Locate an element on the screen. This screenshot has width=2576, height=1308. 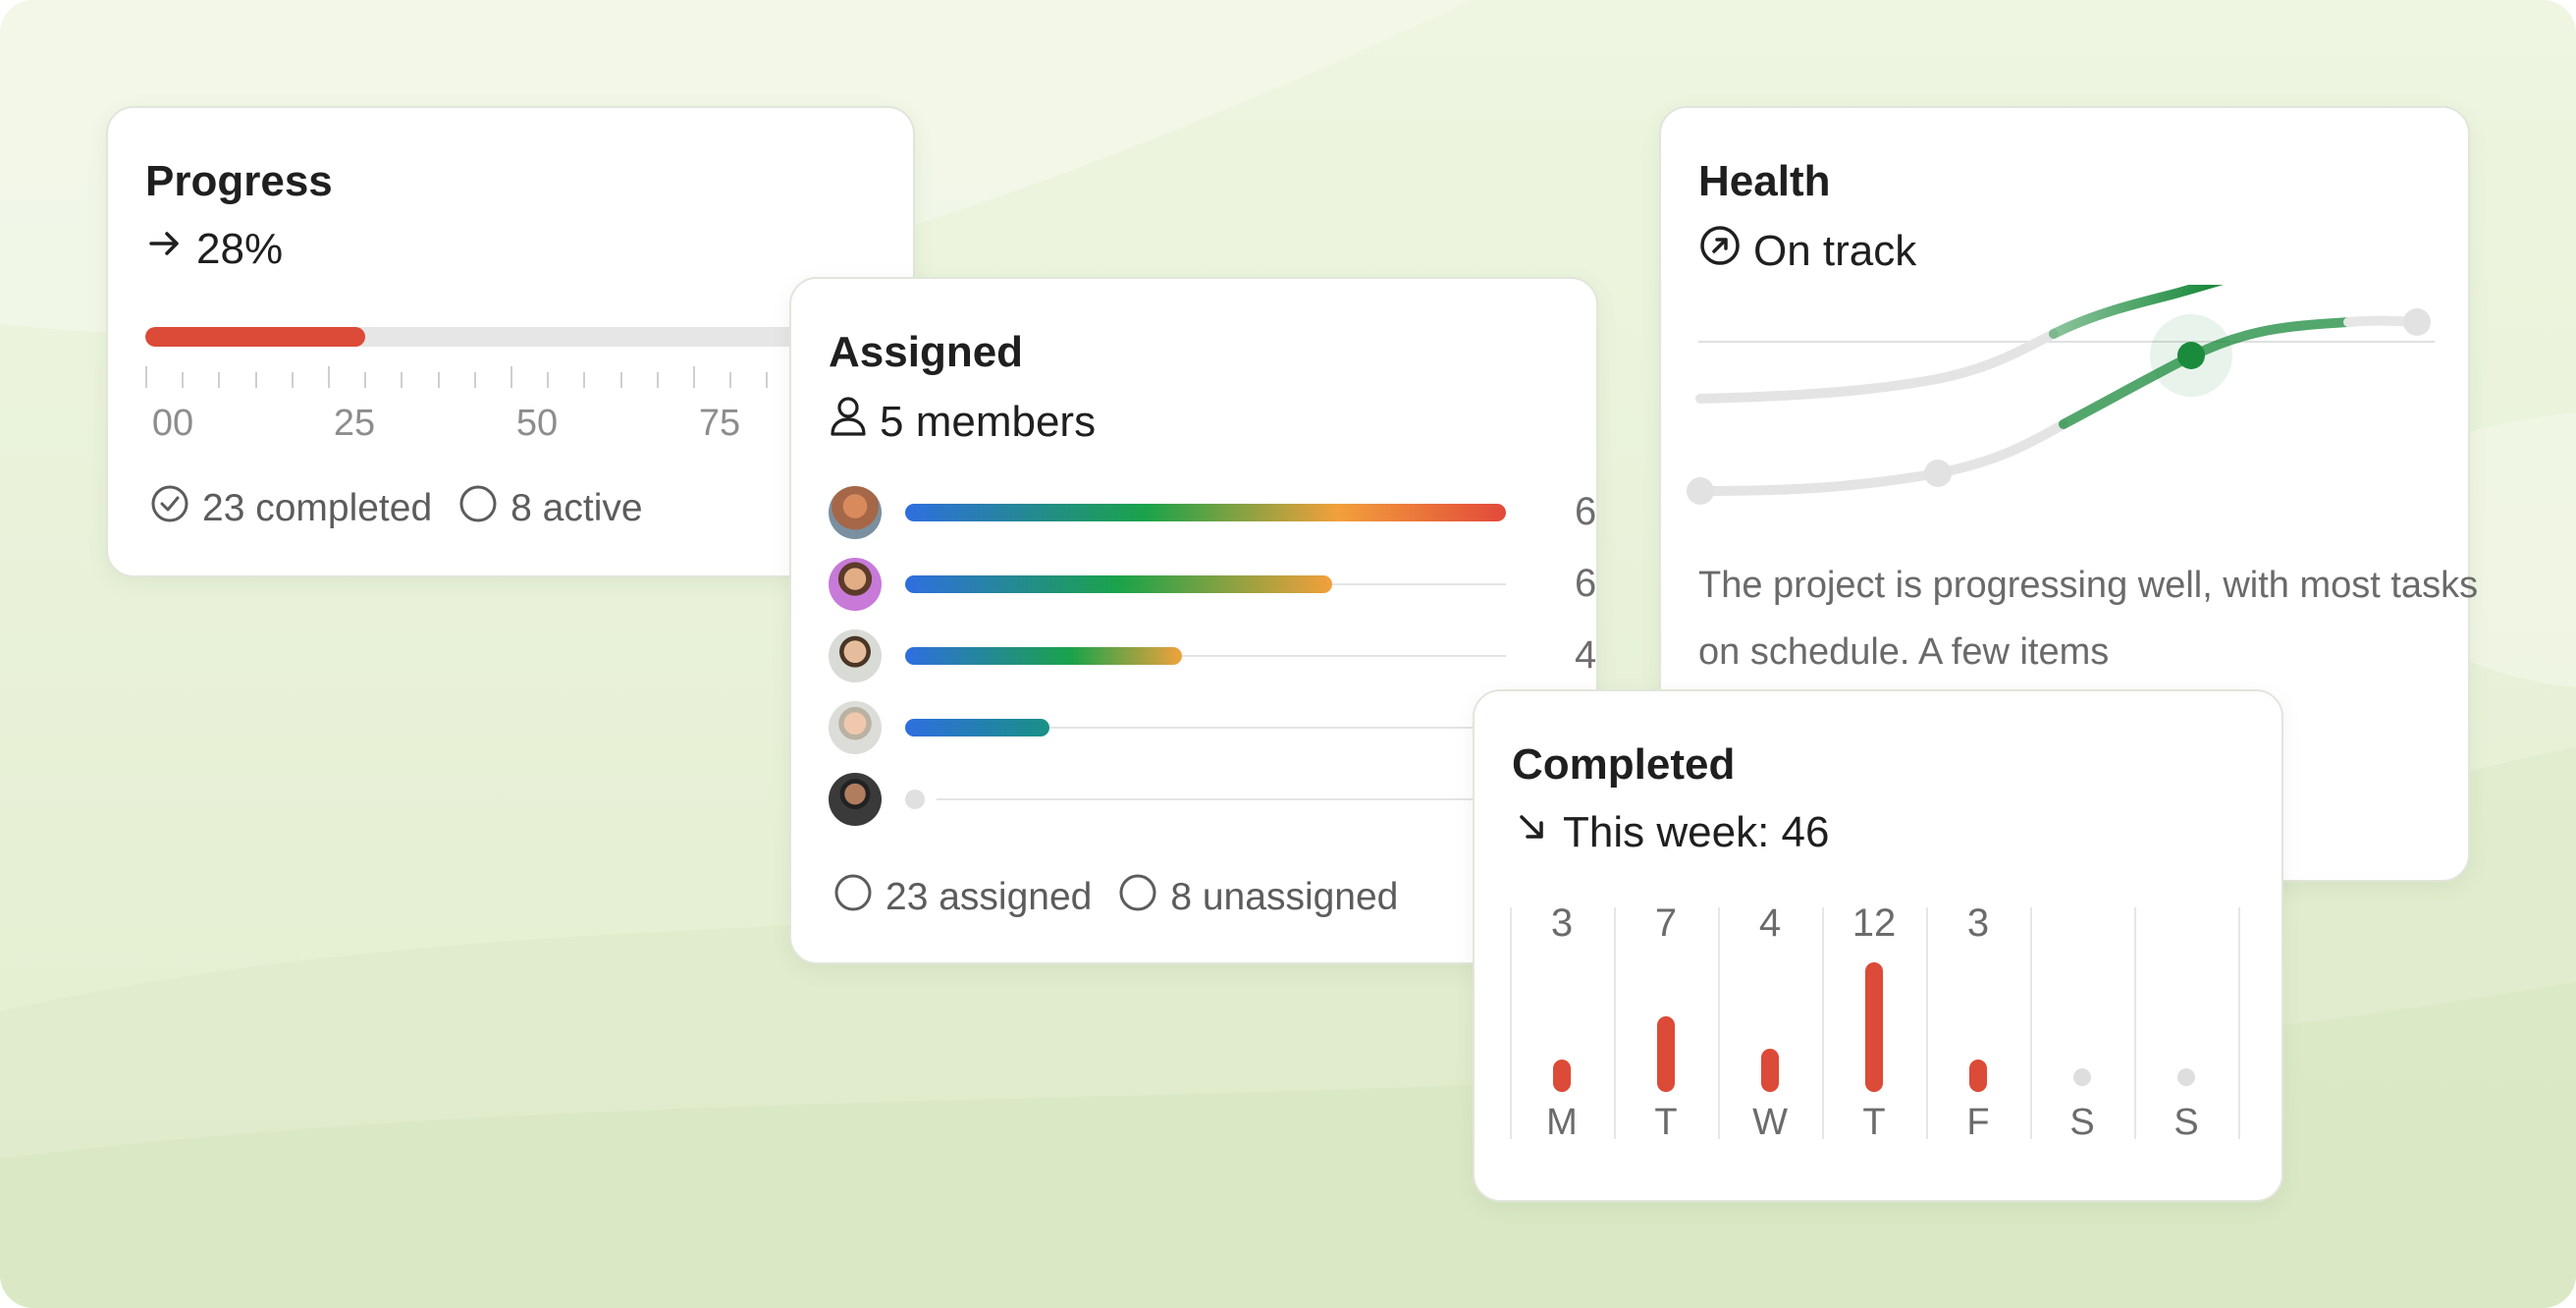
completed-title: Completed is located at coordinates (1624, 764).